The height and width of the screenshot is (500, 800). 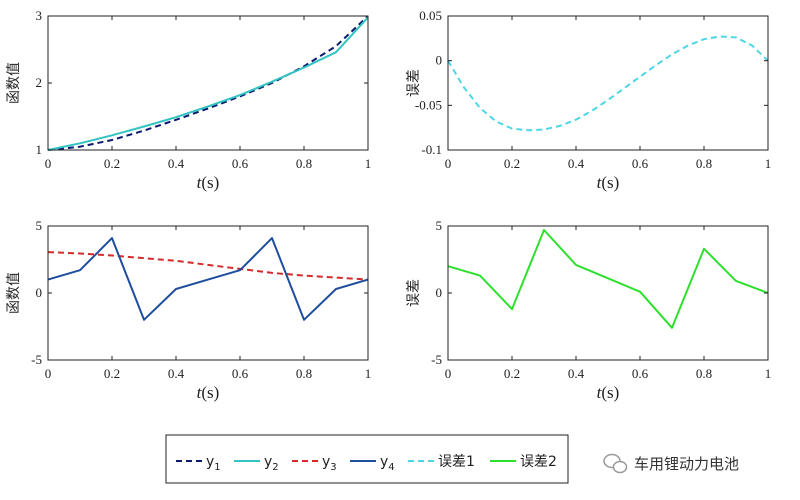 I want to click on legend-label-main: 误差1, so click(x=456, y=462).